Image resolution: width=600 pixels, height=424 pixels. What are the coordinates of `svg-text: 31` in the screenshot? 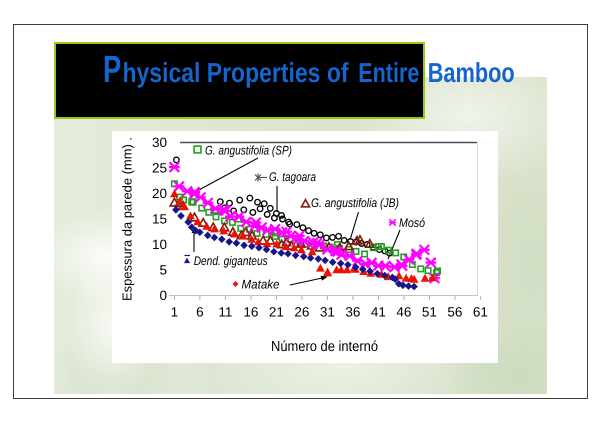 It's located at (327, 312).